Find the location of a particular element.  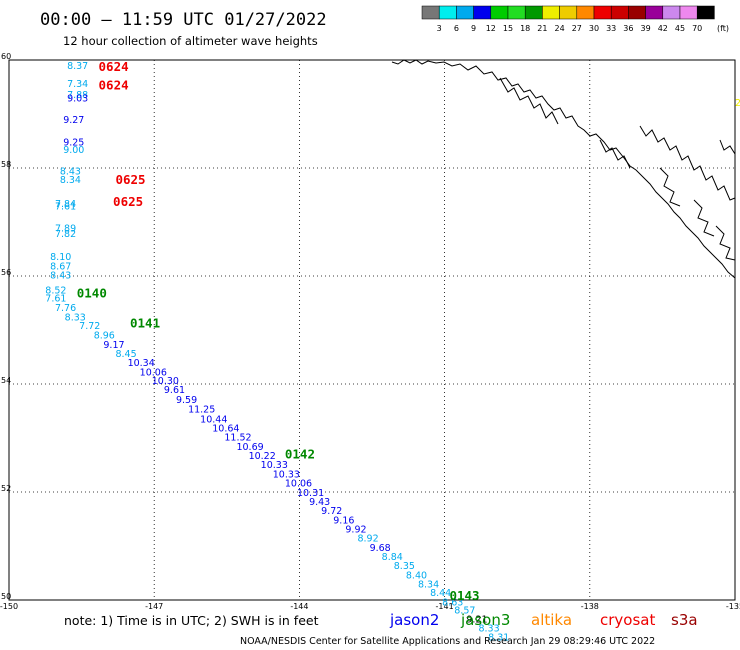

y-tick-label: 58 is located at coordinates (6, 164).